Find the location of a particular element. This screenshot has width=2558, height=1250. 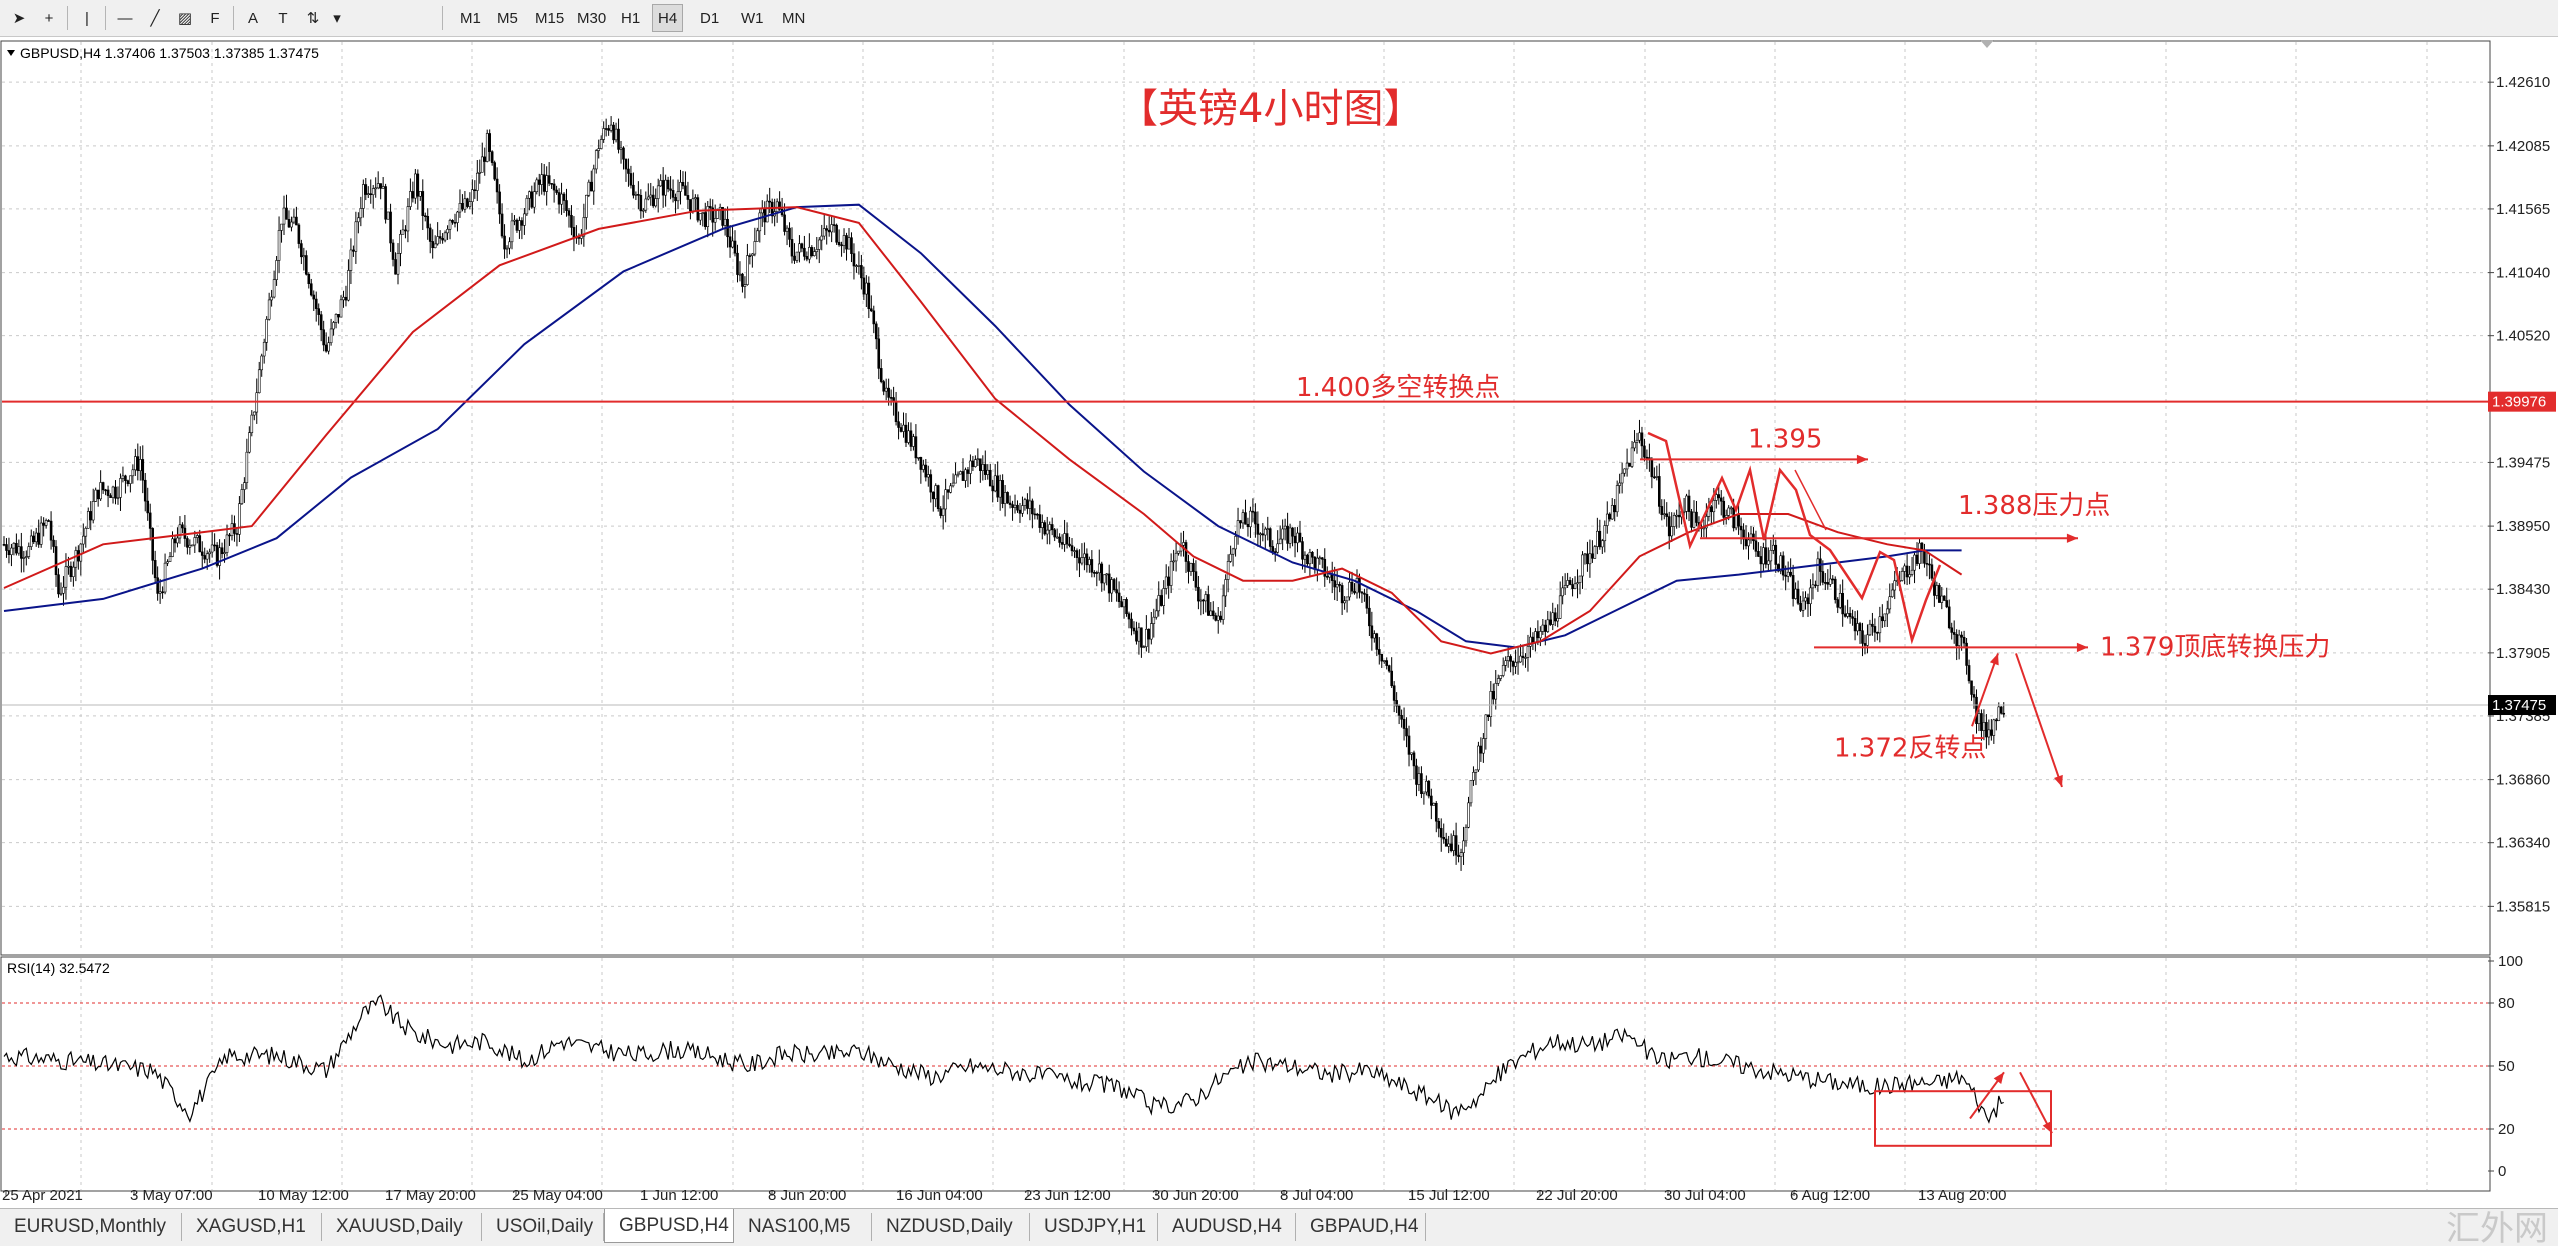

cursor-icon: ➤ is located at coordinates (19, 18).